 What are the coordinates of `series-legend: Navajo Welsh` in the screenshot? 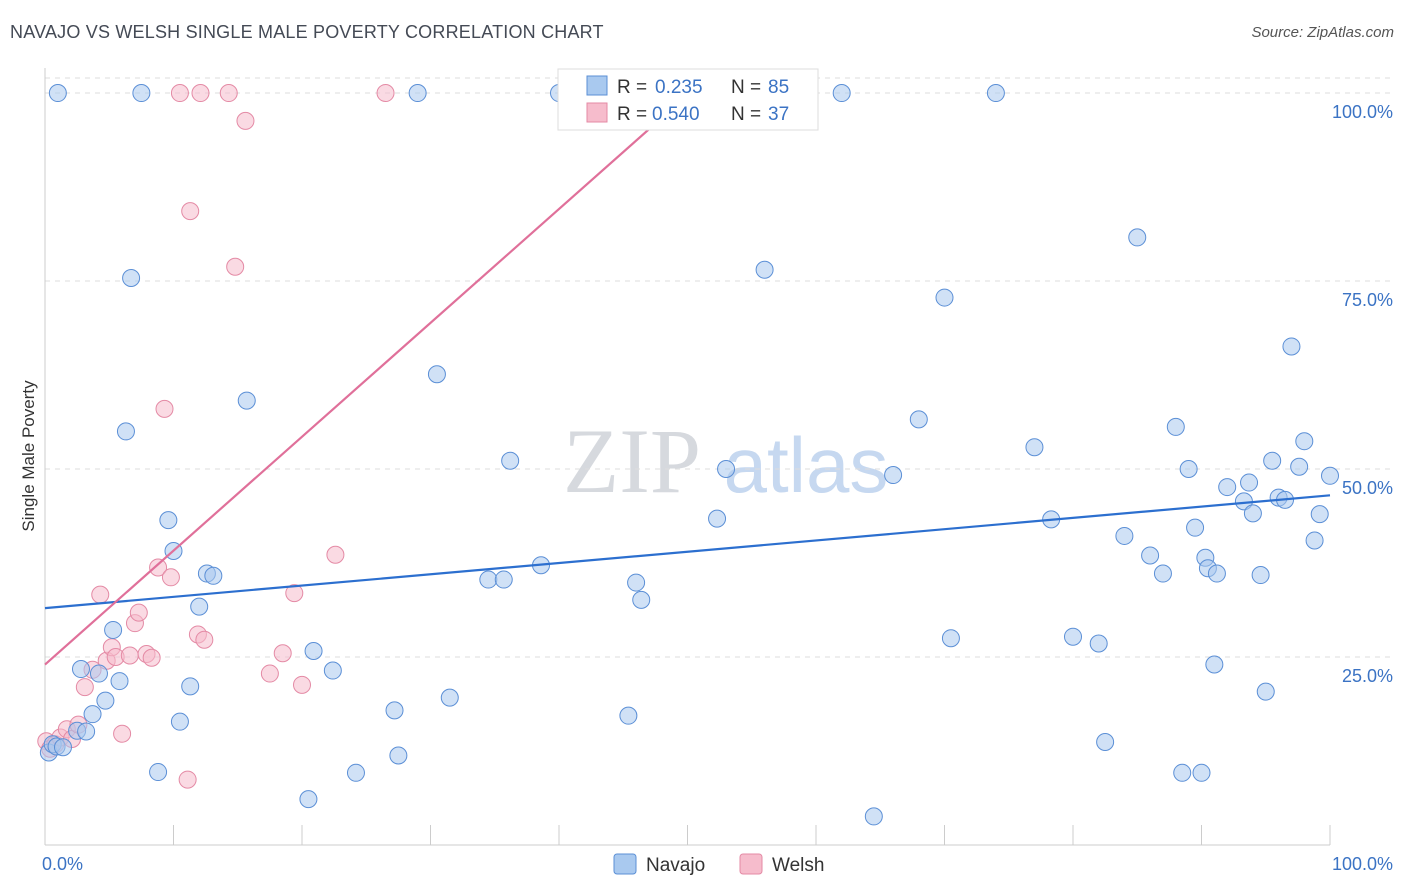 It's located at (718, 864).